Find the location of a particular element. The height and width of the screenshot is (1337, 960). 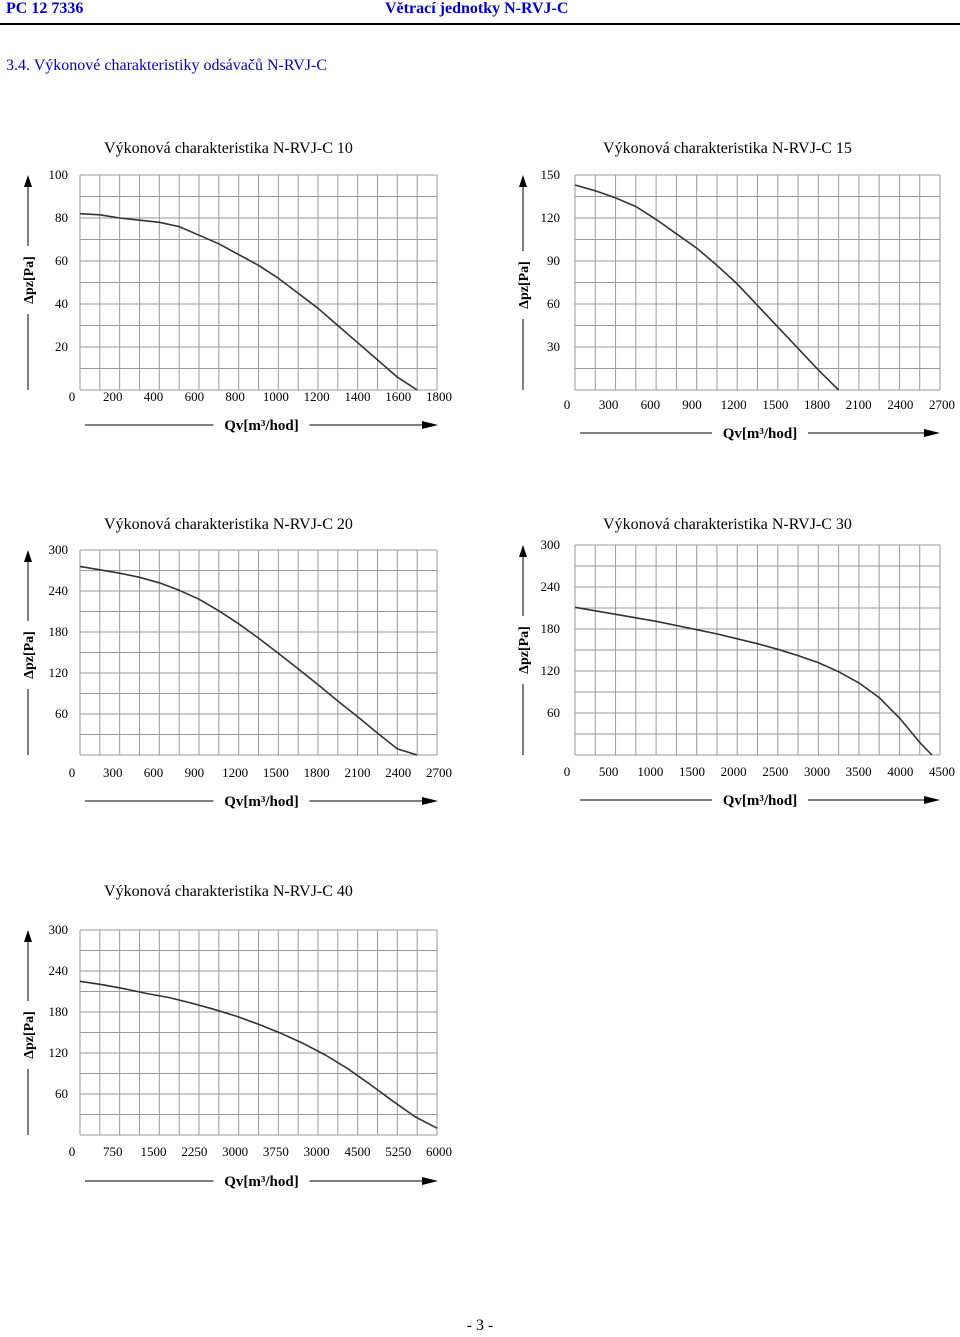

x-tick-label: 1600 is located at coordinates (398, 396).